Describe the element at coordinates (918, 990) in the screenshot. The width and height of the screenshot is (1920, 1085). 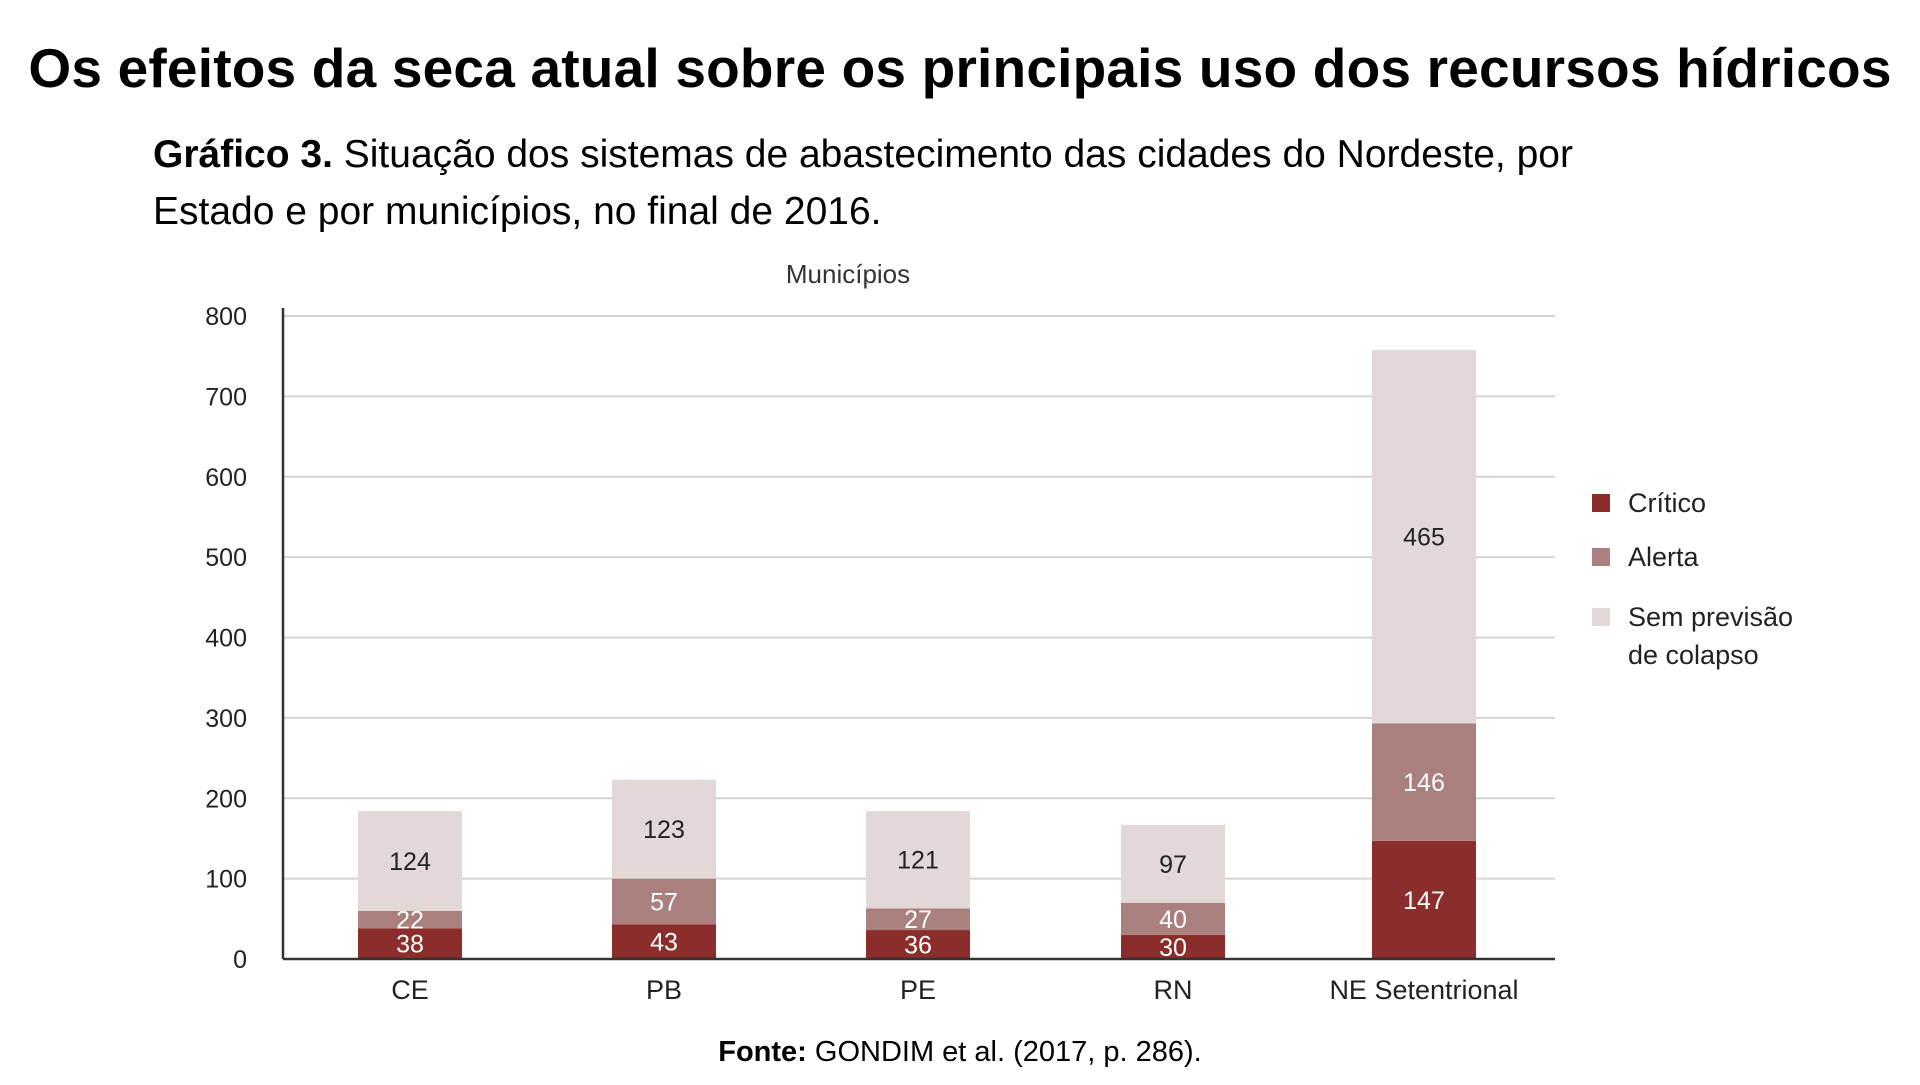
I see `x-tick-label: PE` at that location.